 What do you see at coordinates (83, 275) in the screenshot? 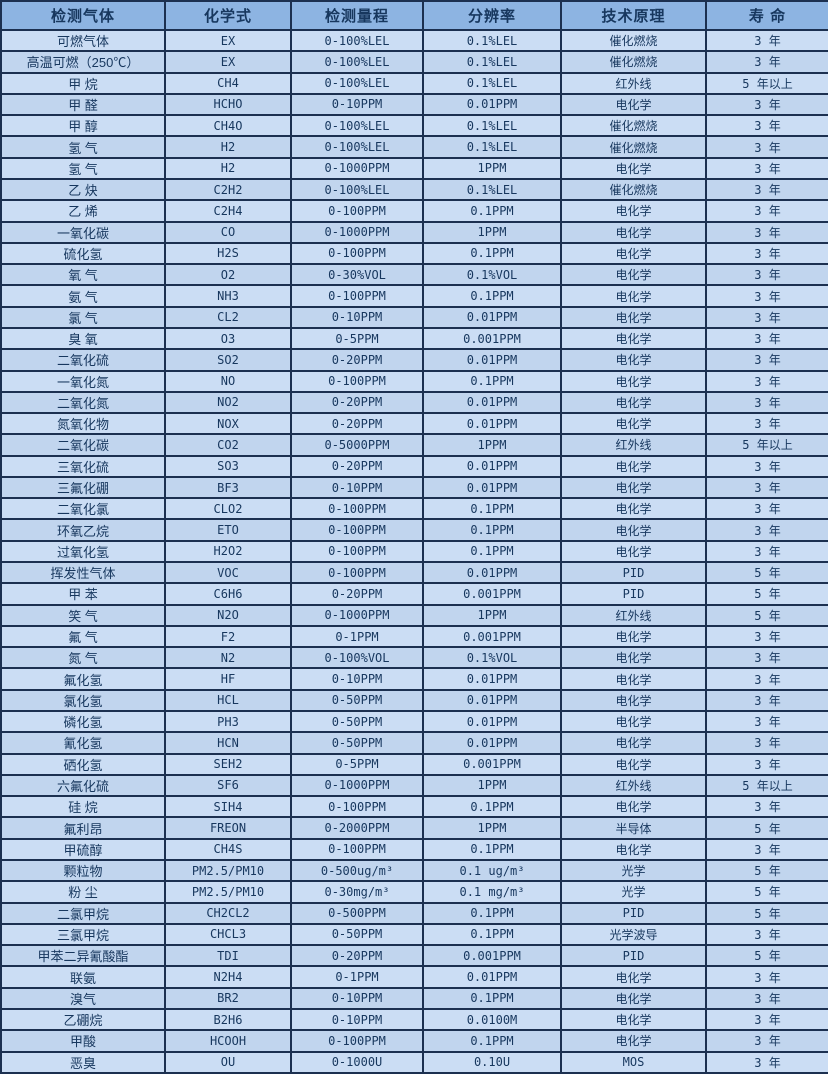
I see `gas-name-cell: 氧 气` at bounding box center [83, 275].